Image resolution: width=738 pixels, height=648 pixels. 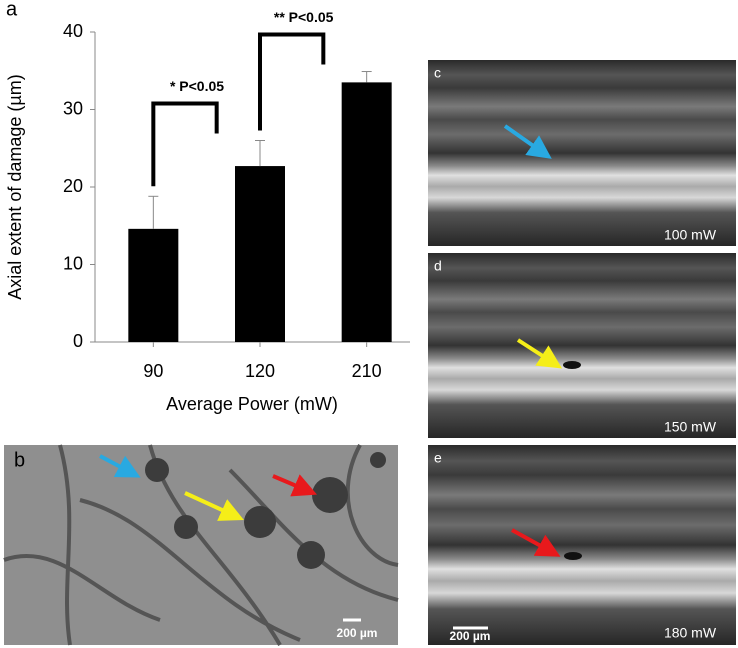 What do you see at coordinates (19, 460) in the screenshot?
I see `panel-label: b` at bounding box center [19, 460].